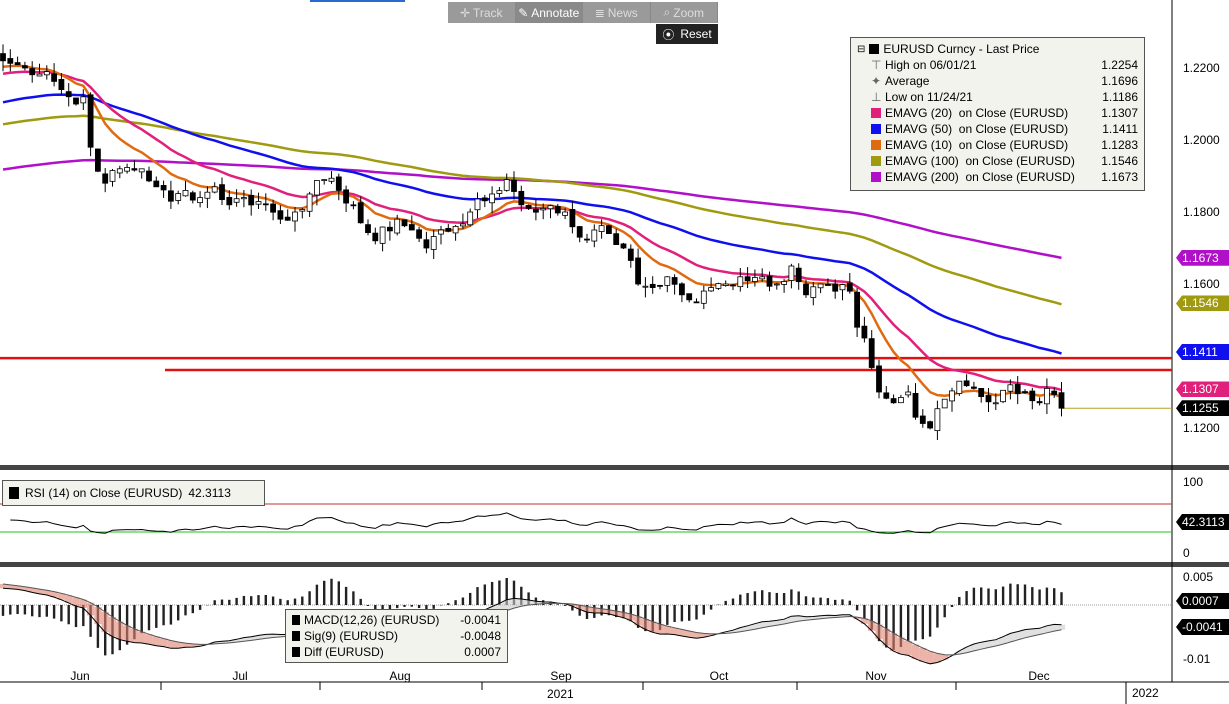  I want to click on price-tag: 1.1673, so click(1202, 257).